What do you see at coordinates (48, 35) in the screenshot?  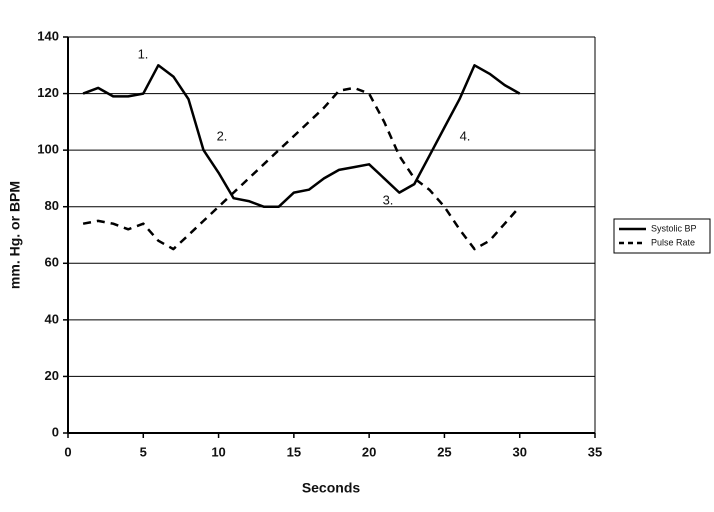 I see `y-tick-label: 140` at bounding box center [48, 35].